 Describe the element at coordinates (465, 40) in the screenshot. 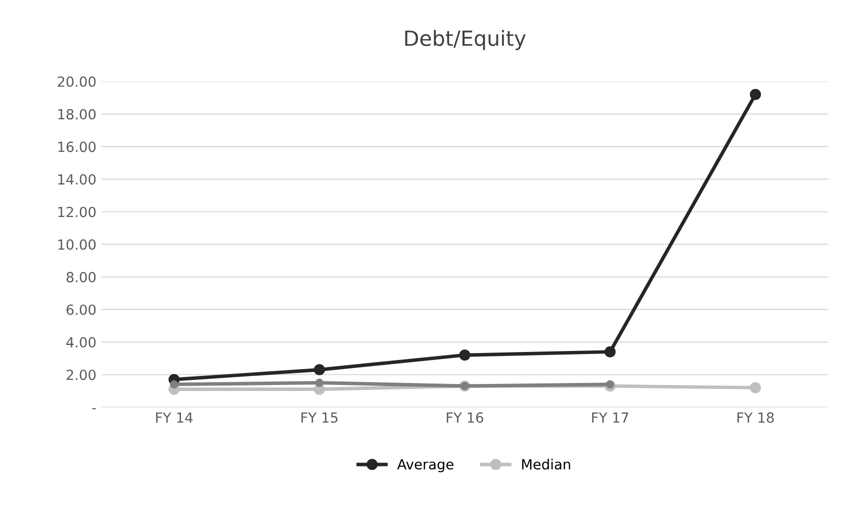

I see `chart-title: Debt/Equity` at that location.